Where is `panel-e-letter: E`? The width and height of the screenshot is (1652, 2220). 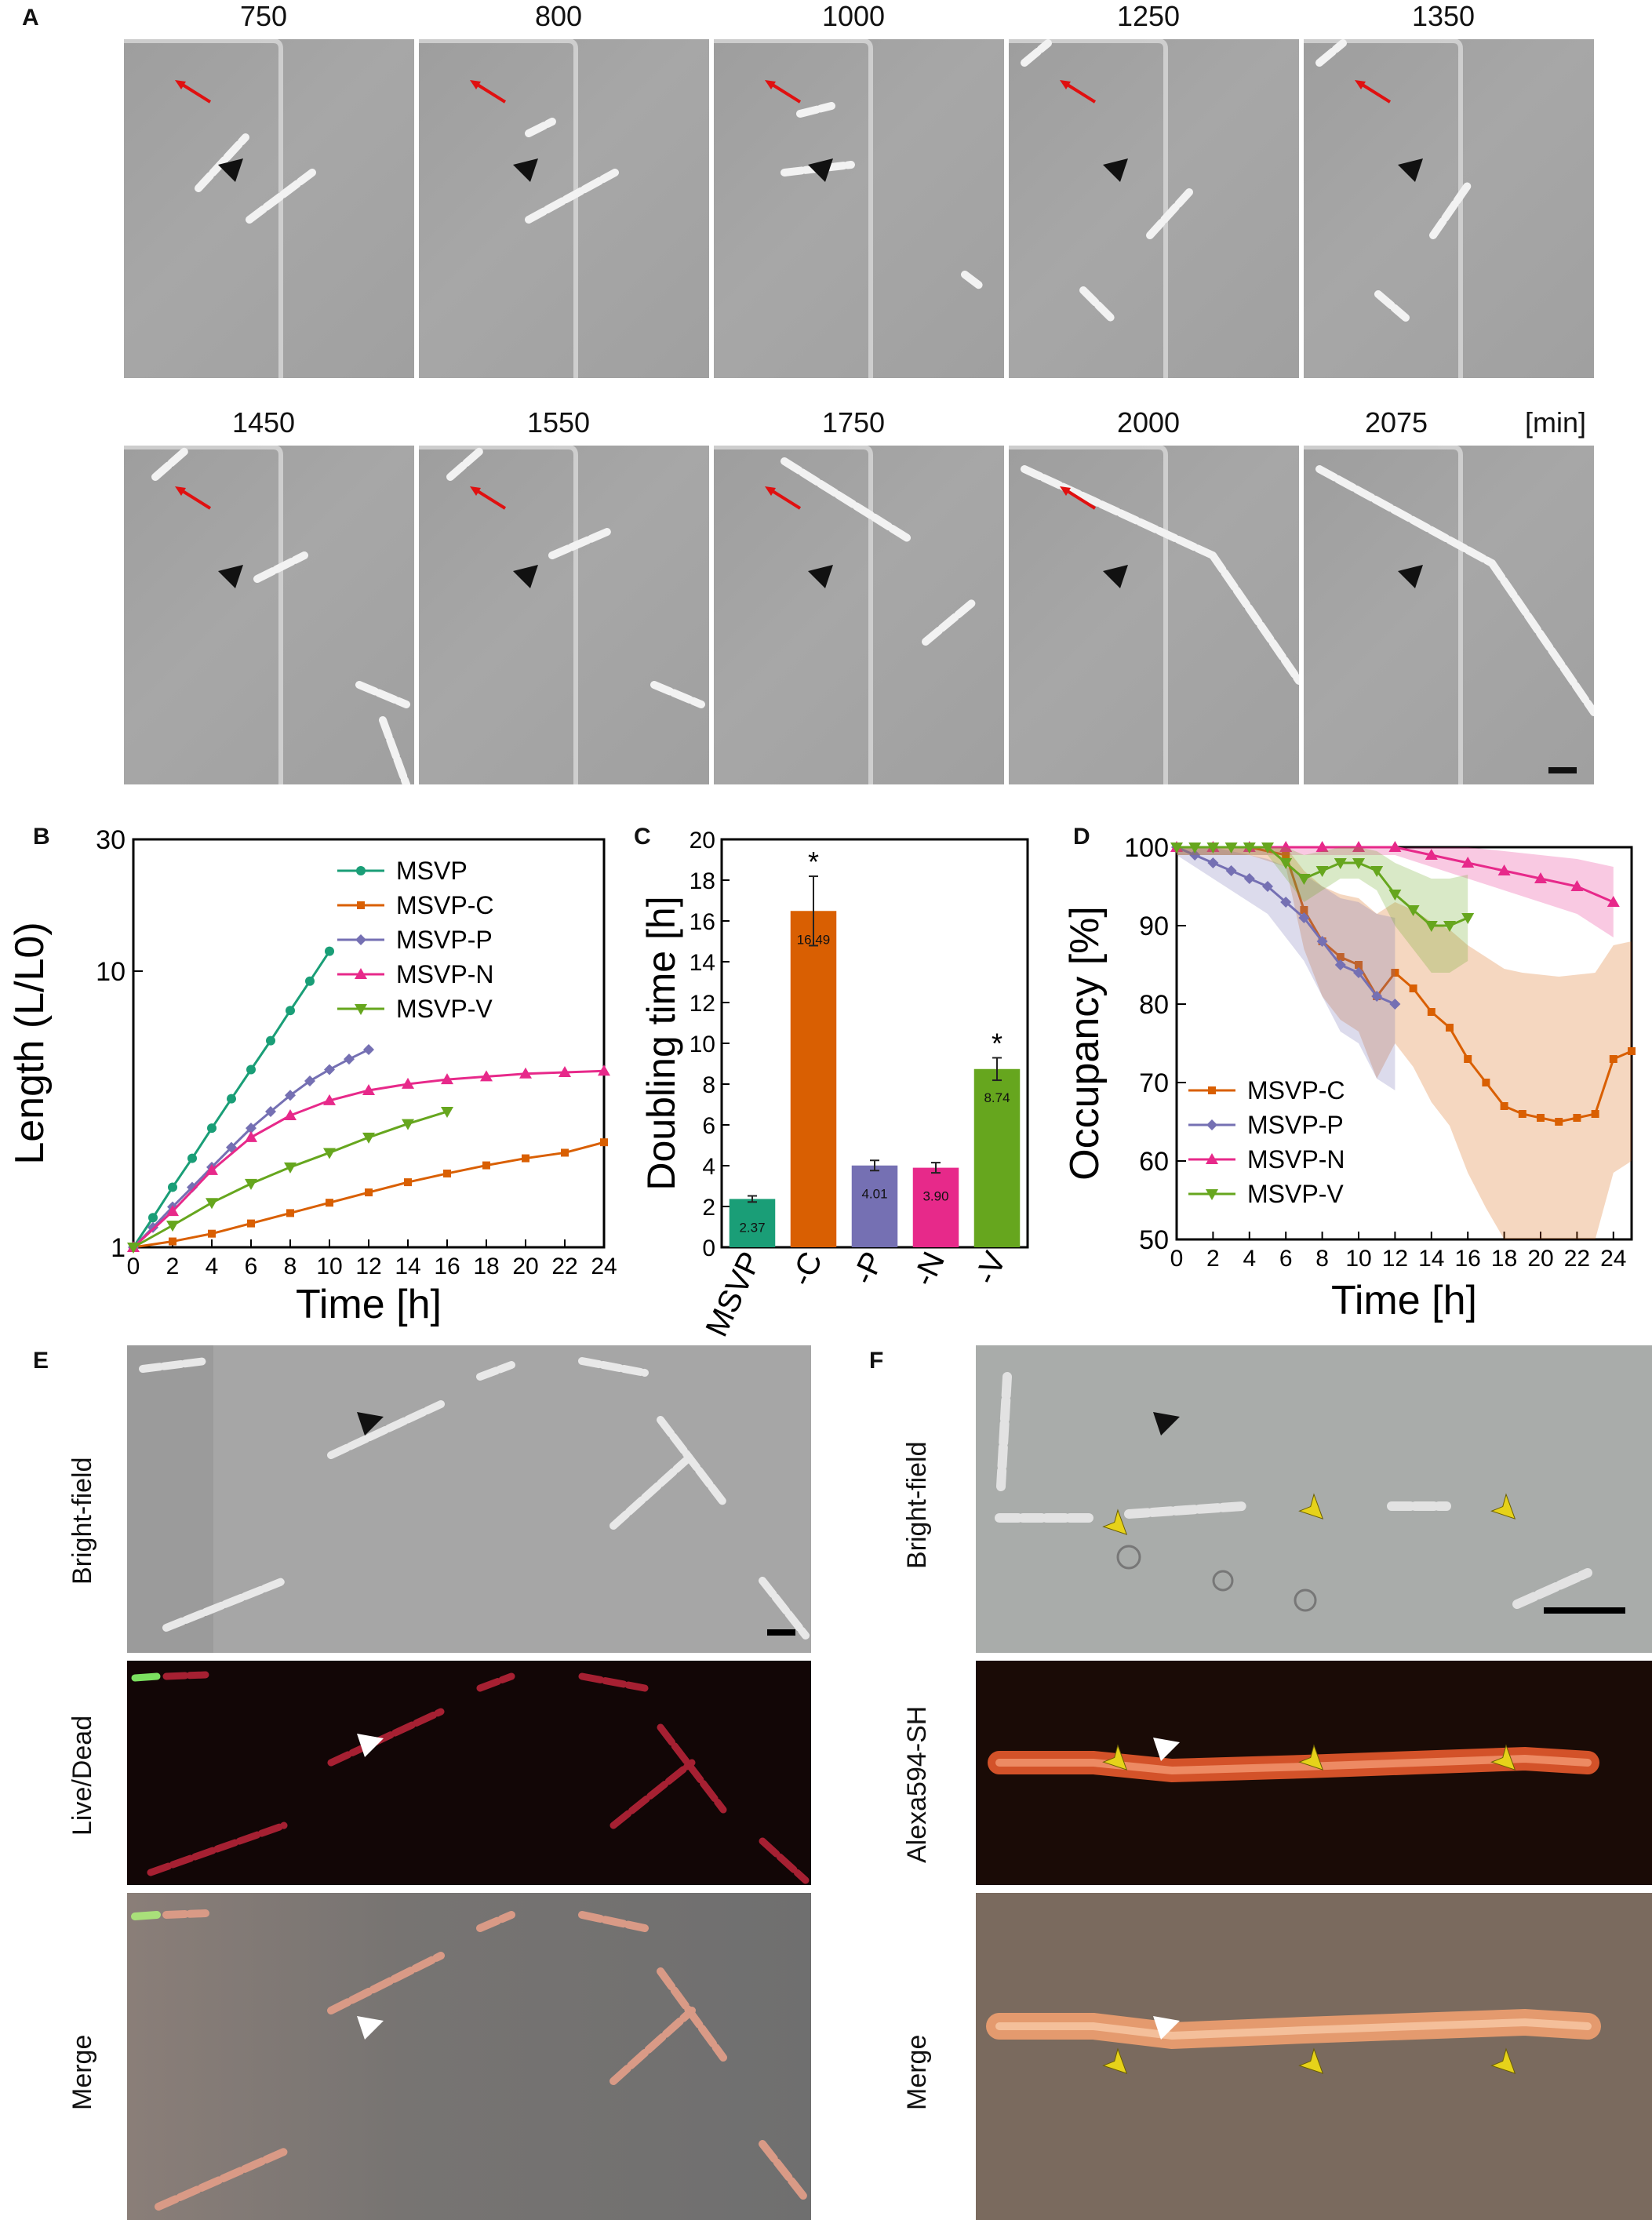
panel-e-letter: E is located at coordinates (41, 1361).